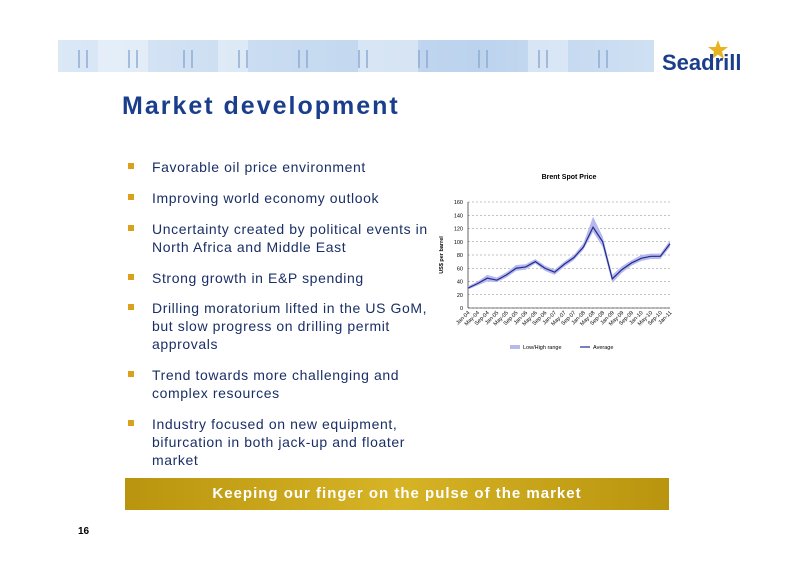 The image size is (800, 565). I want to click on average-line, so click(569, 257).